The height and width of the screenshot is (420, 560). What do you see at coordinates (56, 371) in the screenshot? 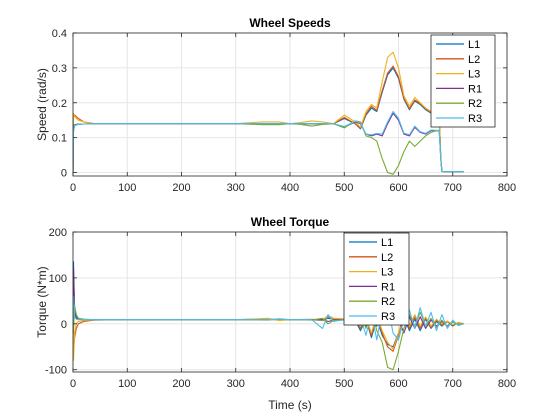
I see `y-tick-label: -100` at bounding box center [56, 371].